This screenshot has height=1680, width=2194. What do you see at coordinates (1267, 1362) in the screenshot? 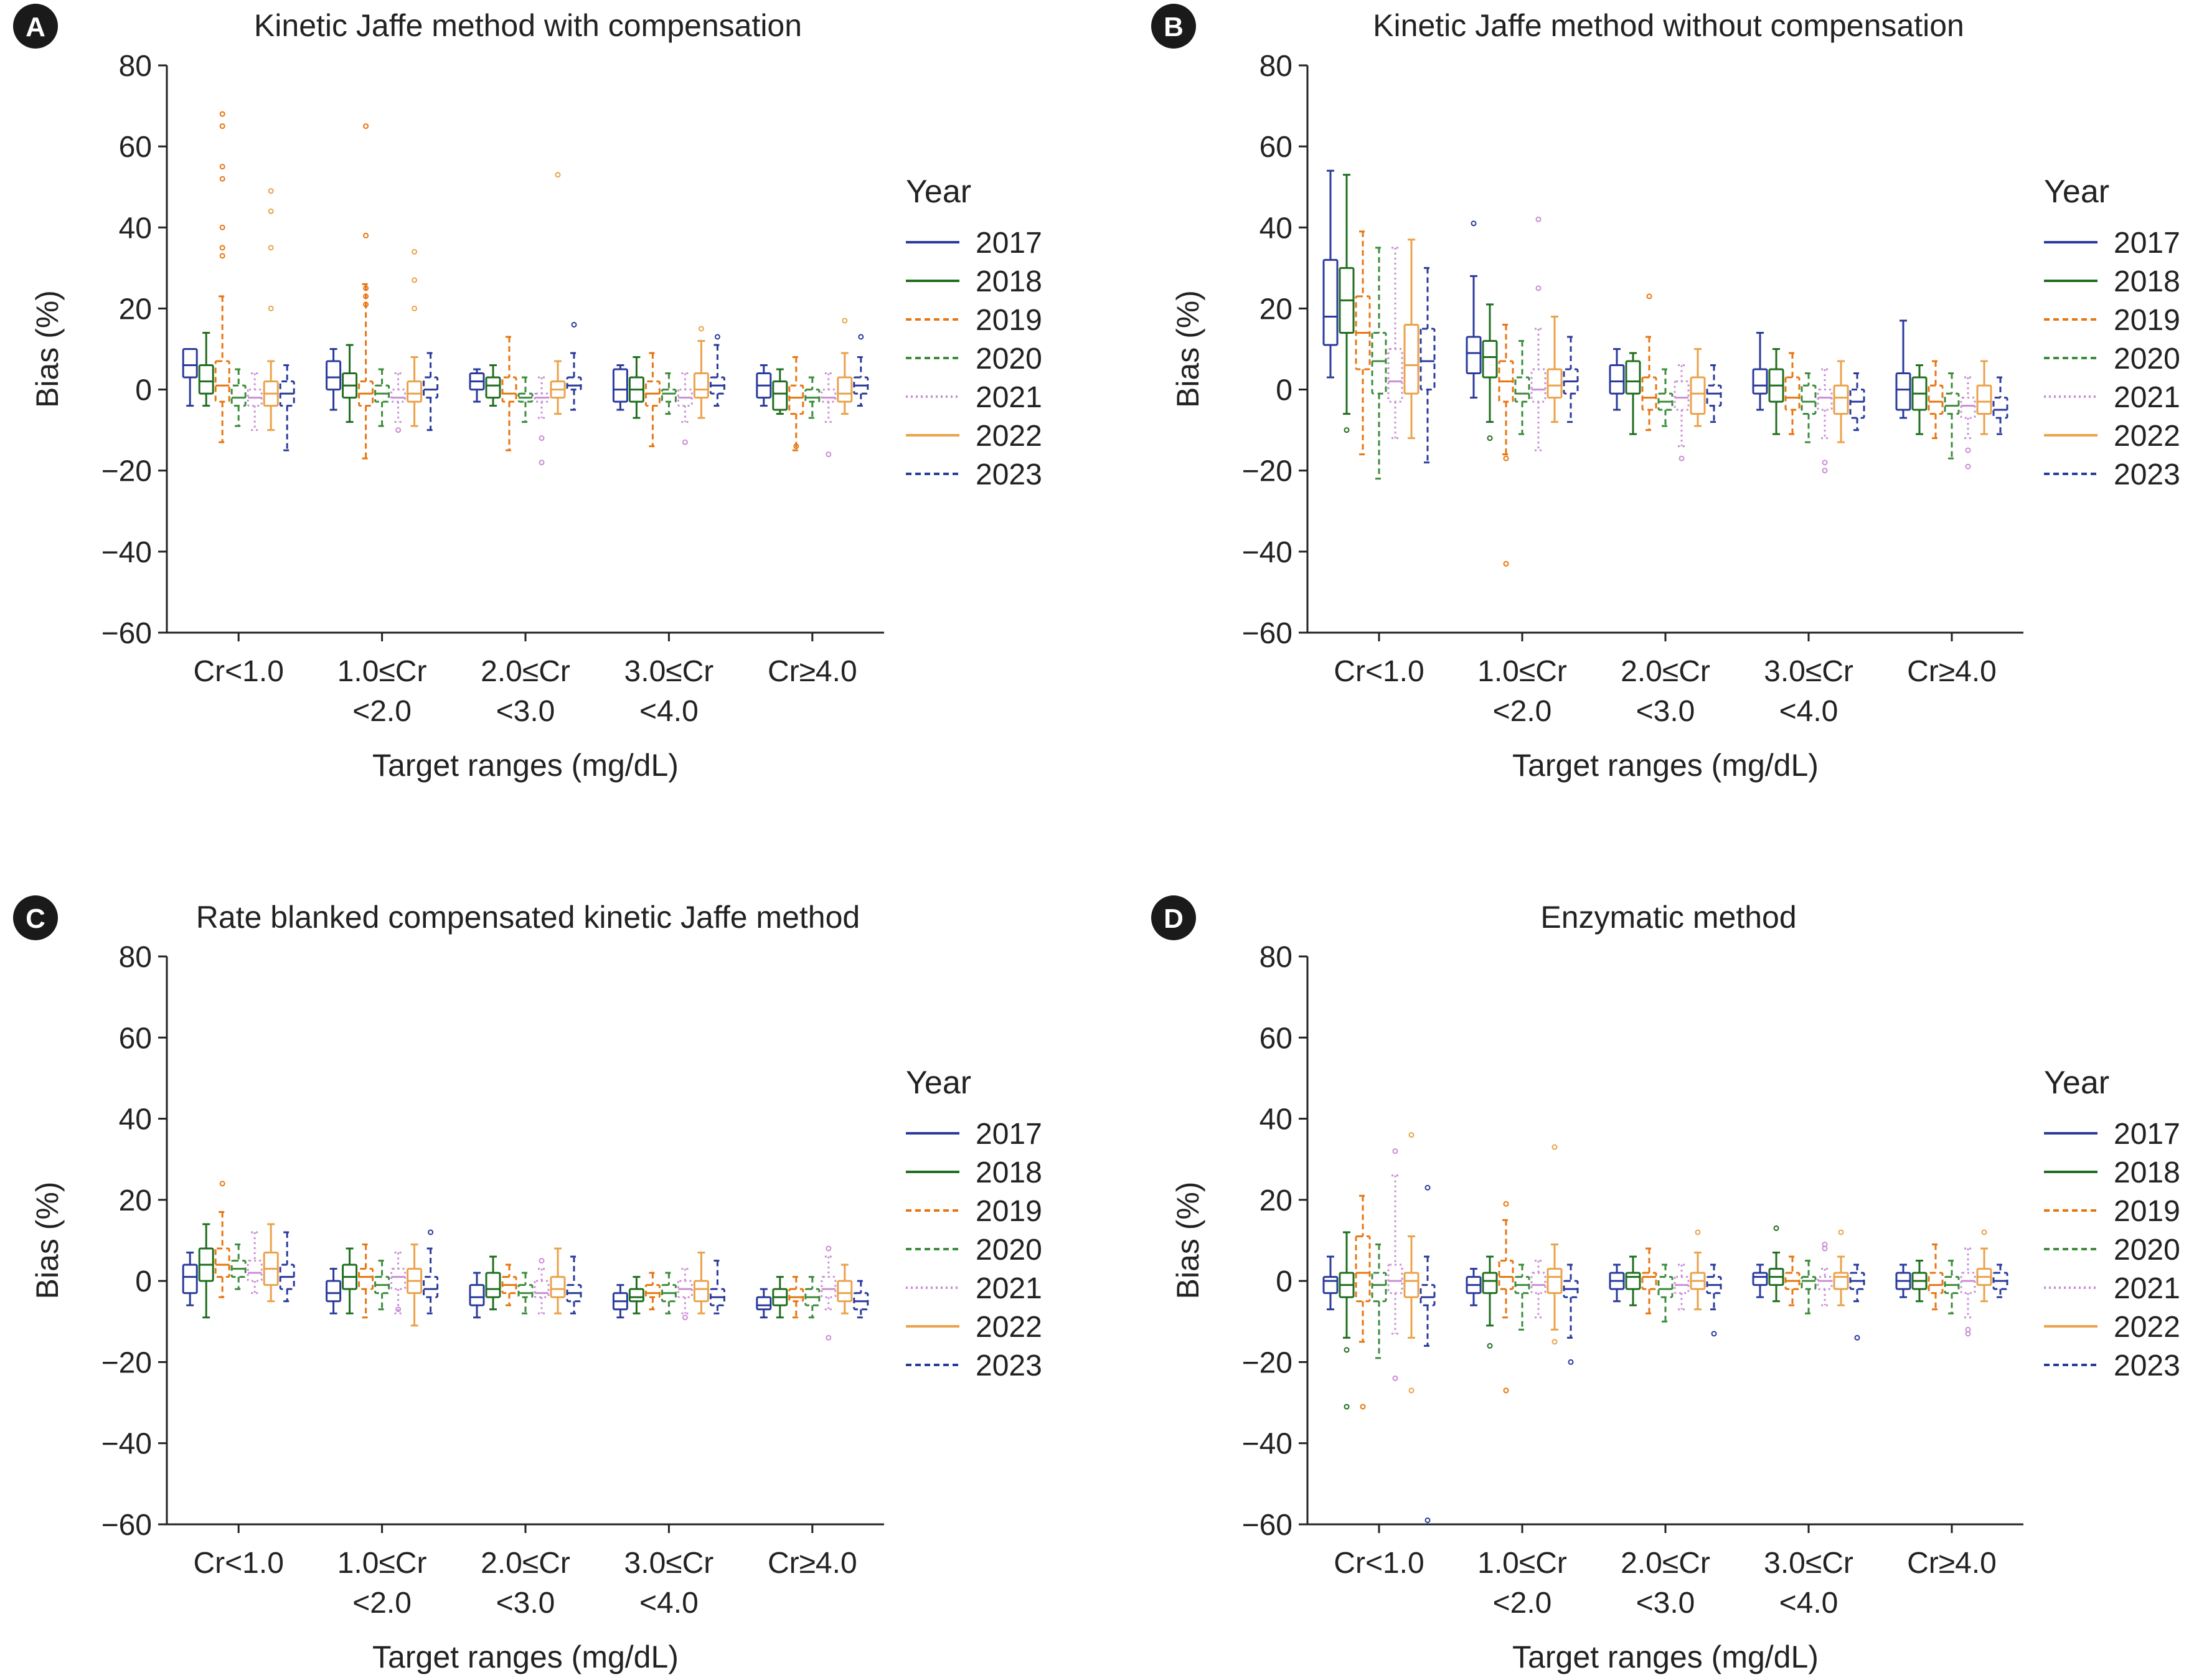
I see `y-tick-label: −20` at bounding box center [1267, 1362].